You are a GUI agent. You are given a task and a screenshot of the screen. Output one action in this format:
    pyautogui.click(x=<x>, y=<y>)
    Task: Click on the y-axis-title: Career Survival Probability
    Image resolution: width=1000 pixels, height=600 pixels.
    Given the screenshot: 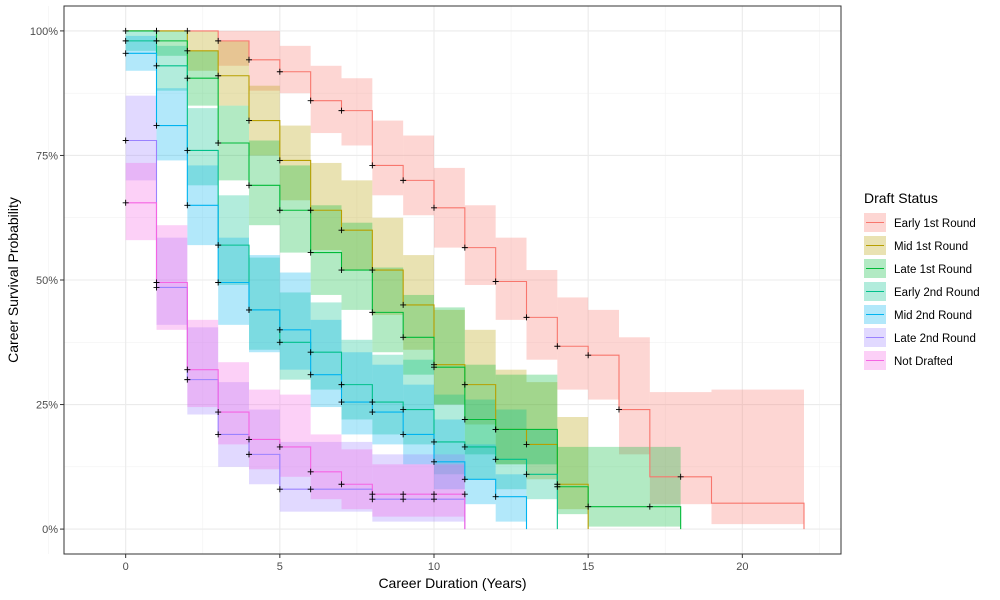 What is the action you would take?
    pyautogui.click(x=13, y=280)
    